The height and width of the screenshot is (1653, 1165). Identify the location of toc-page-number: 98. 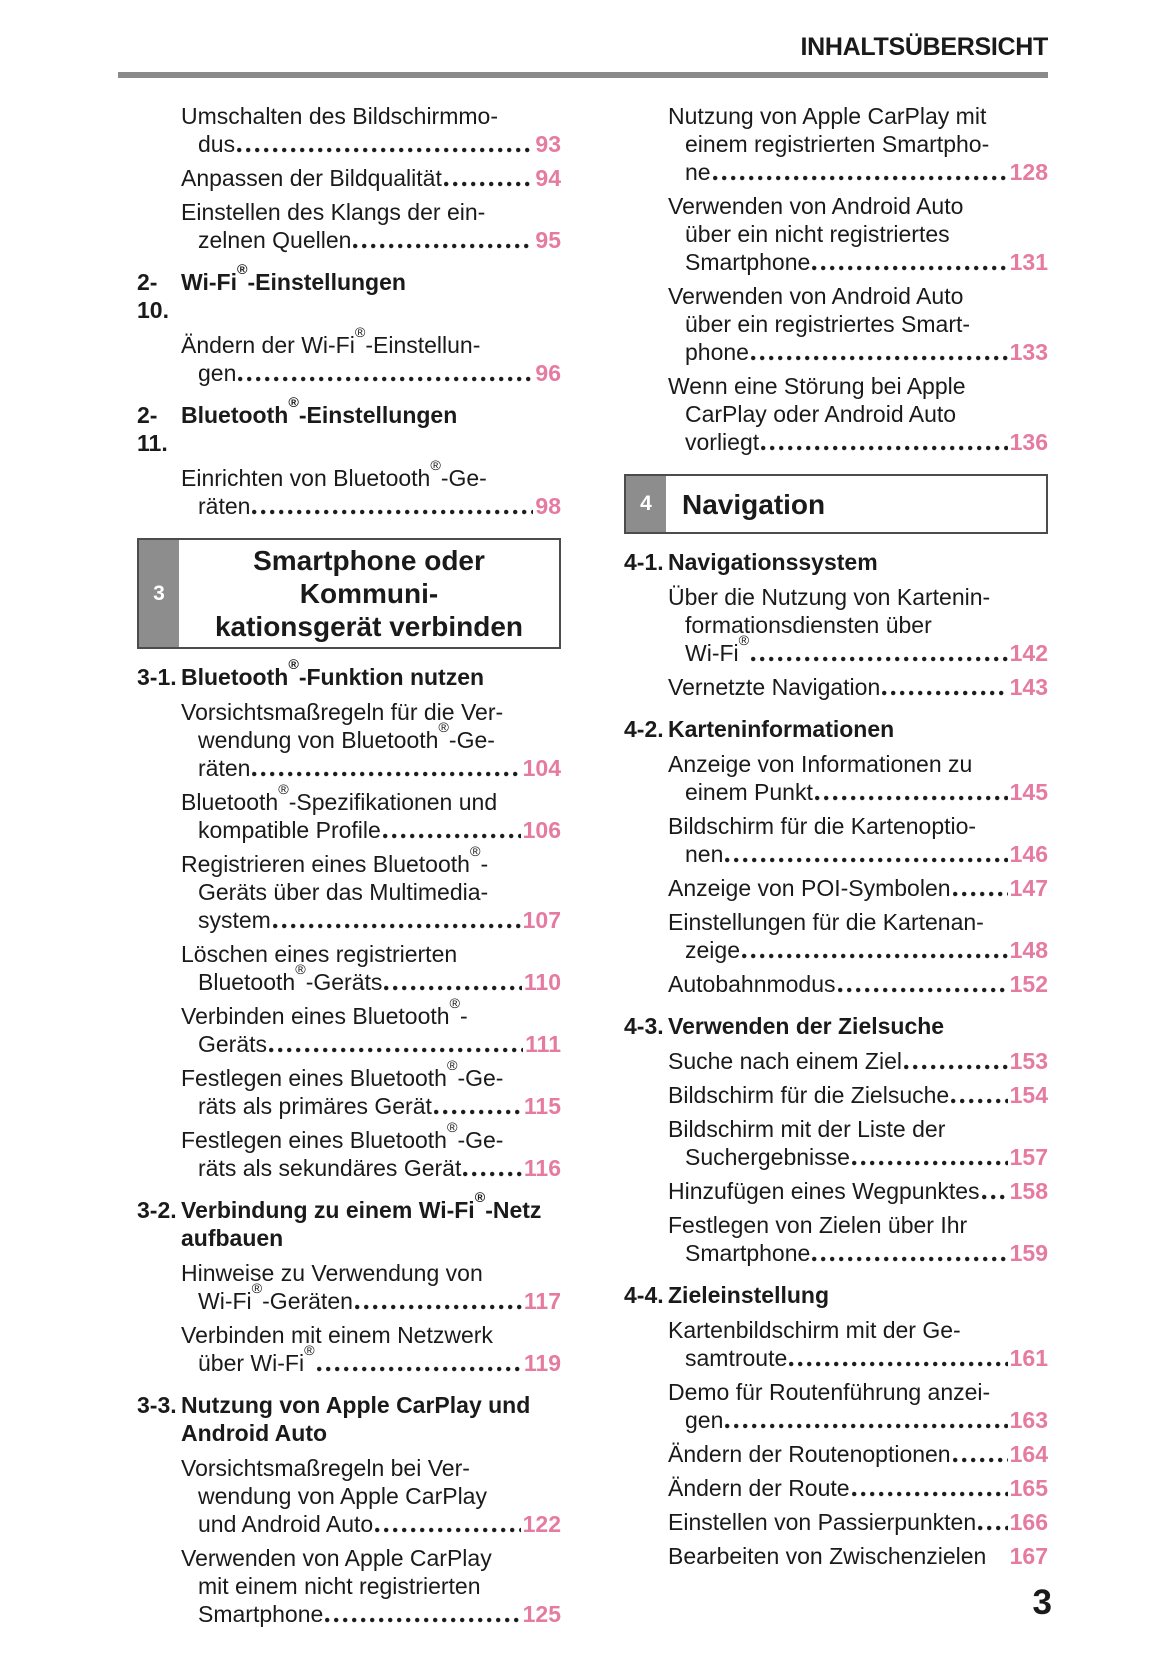
(548, 506).